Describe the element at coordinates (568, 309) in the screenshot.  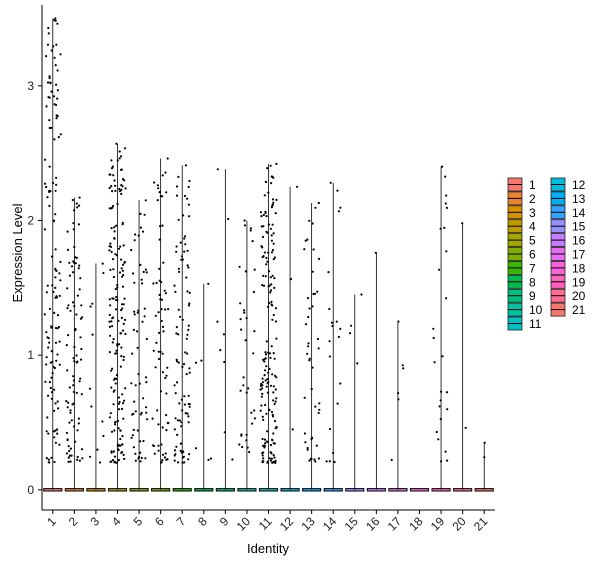
I see `legend-item-21: 21` at that location.